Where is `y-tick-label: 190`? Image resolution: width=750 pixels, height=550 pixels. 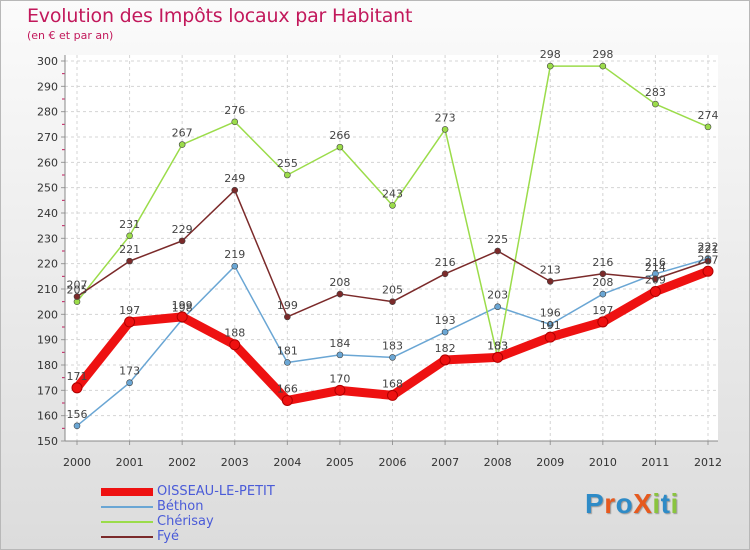 y-tick-label: 190 is located at coordinates (47, 340).